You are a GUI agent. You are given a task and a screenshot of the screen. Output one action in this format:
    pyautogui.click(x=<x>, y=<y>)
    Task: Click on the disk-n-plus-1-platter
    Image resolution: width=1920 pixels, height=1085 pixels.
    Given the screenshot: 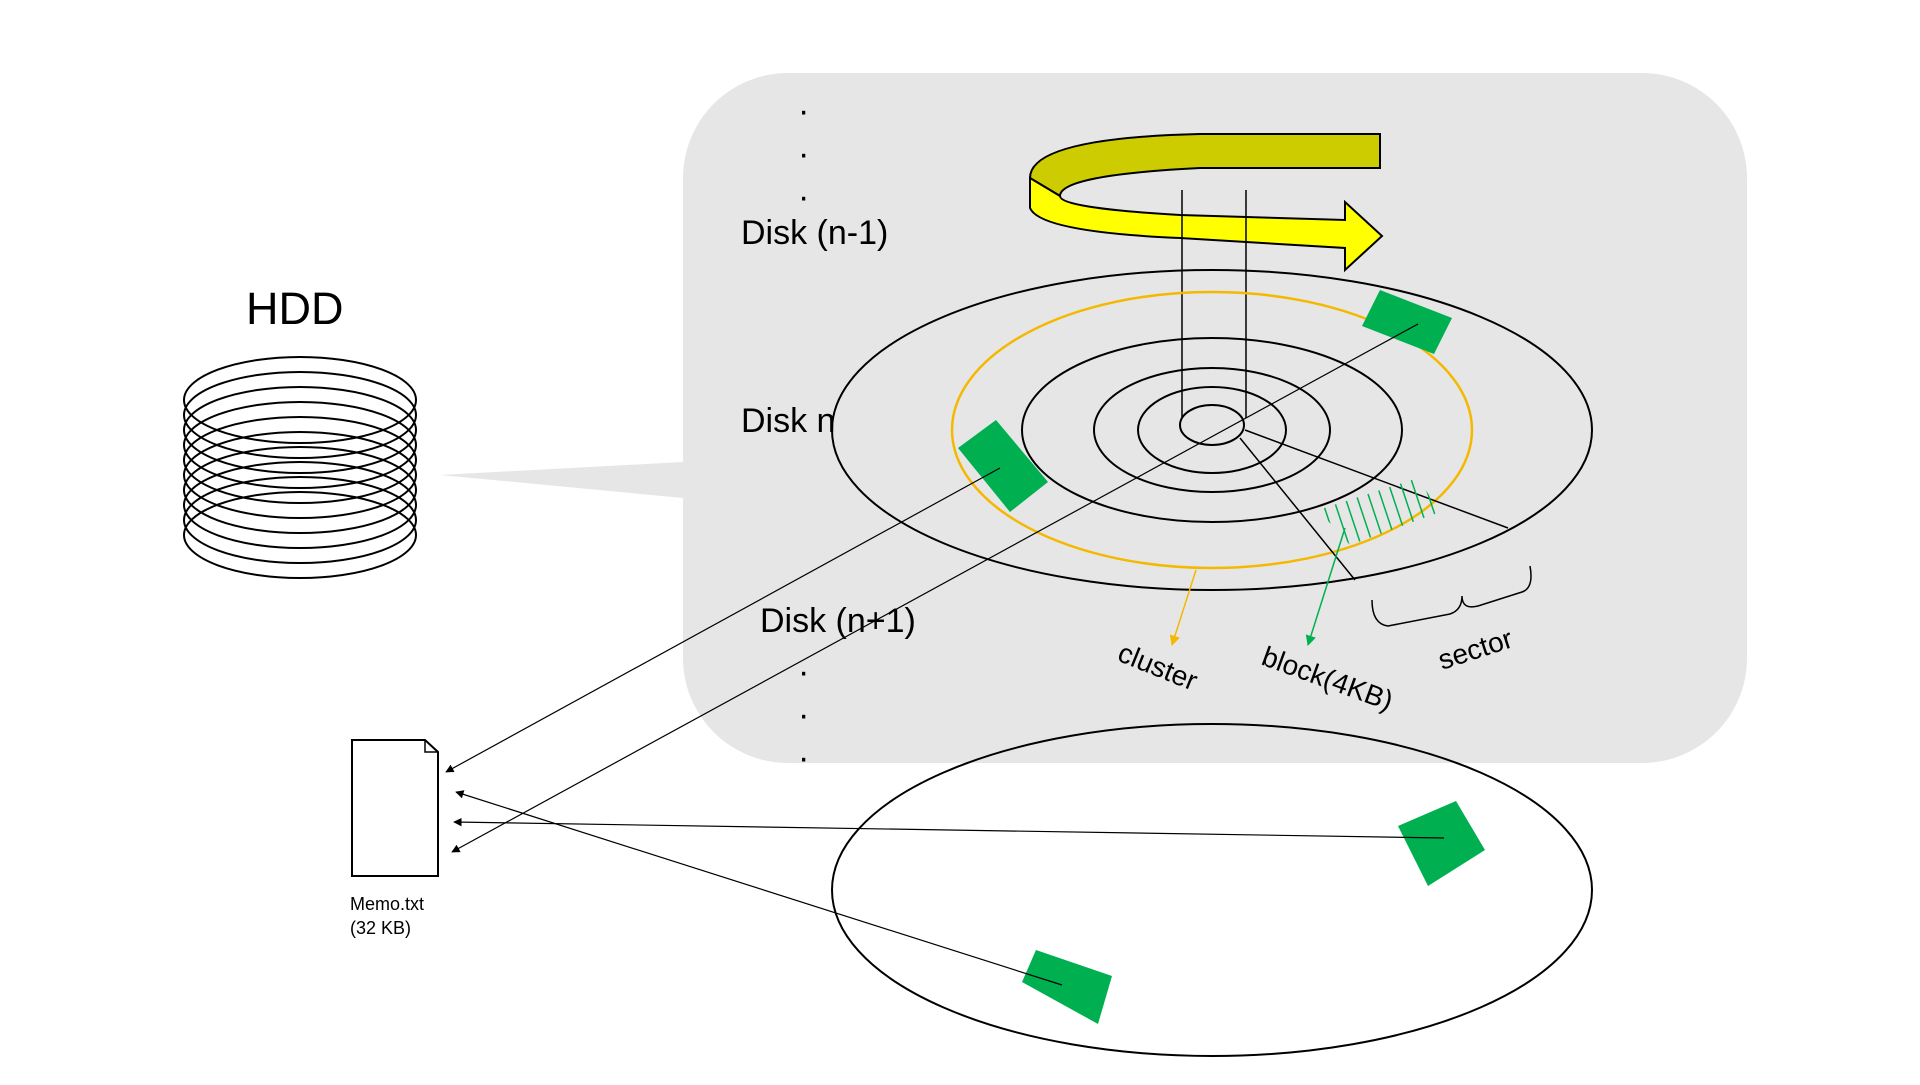 What is the action you would take?
    pyautogui.click(x=1212, y=890)
    